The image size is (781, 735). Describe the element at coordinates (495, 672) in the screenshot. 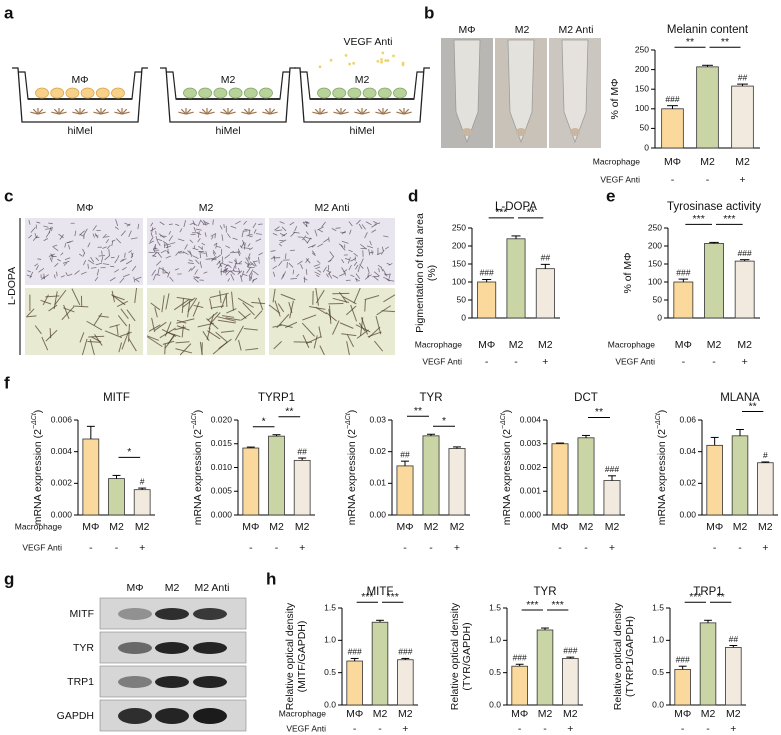

I see `y-tick-label: 0.5` at that location.